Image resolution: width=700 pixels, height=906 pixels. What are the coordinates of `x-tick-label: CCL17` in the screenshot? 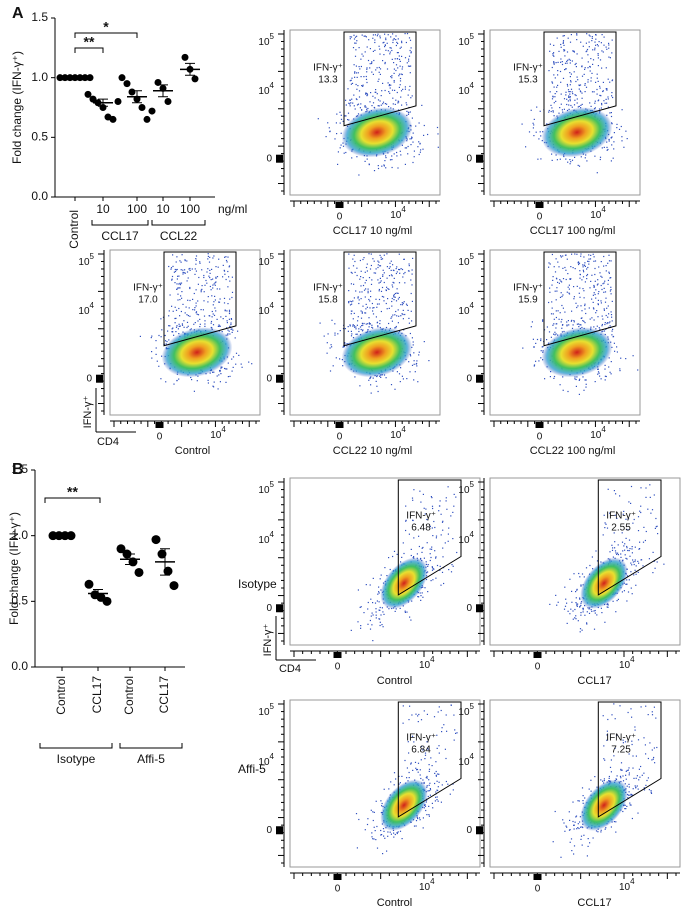 It's located at (164, 695).